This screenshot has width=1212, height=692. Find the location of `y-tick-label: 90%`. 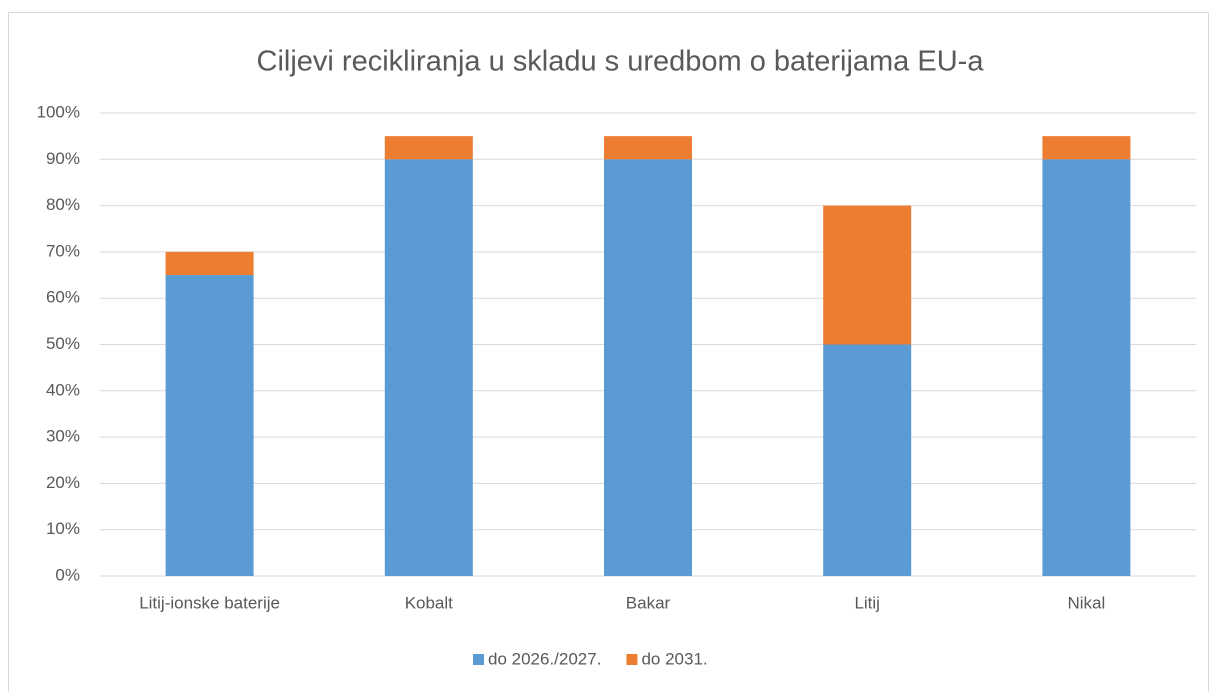

y-tick-label: 90% is located at coordinates (63, 158).